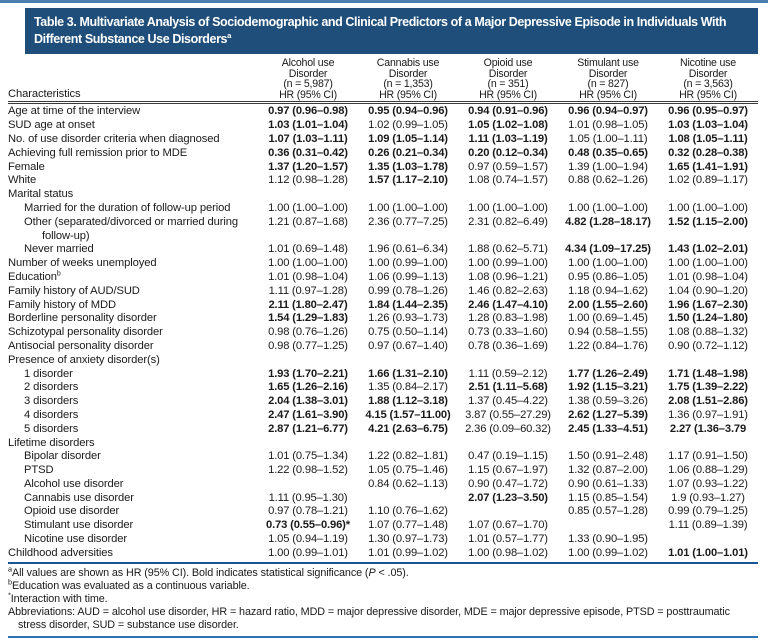 The width and height of the screenshot is (768, 644). Describe the element at coordinates (372, 572) in the screenshot. I see `italic-term: P` at that location.